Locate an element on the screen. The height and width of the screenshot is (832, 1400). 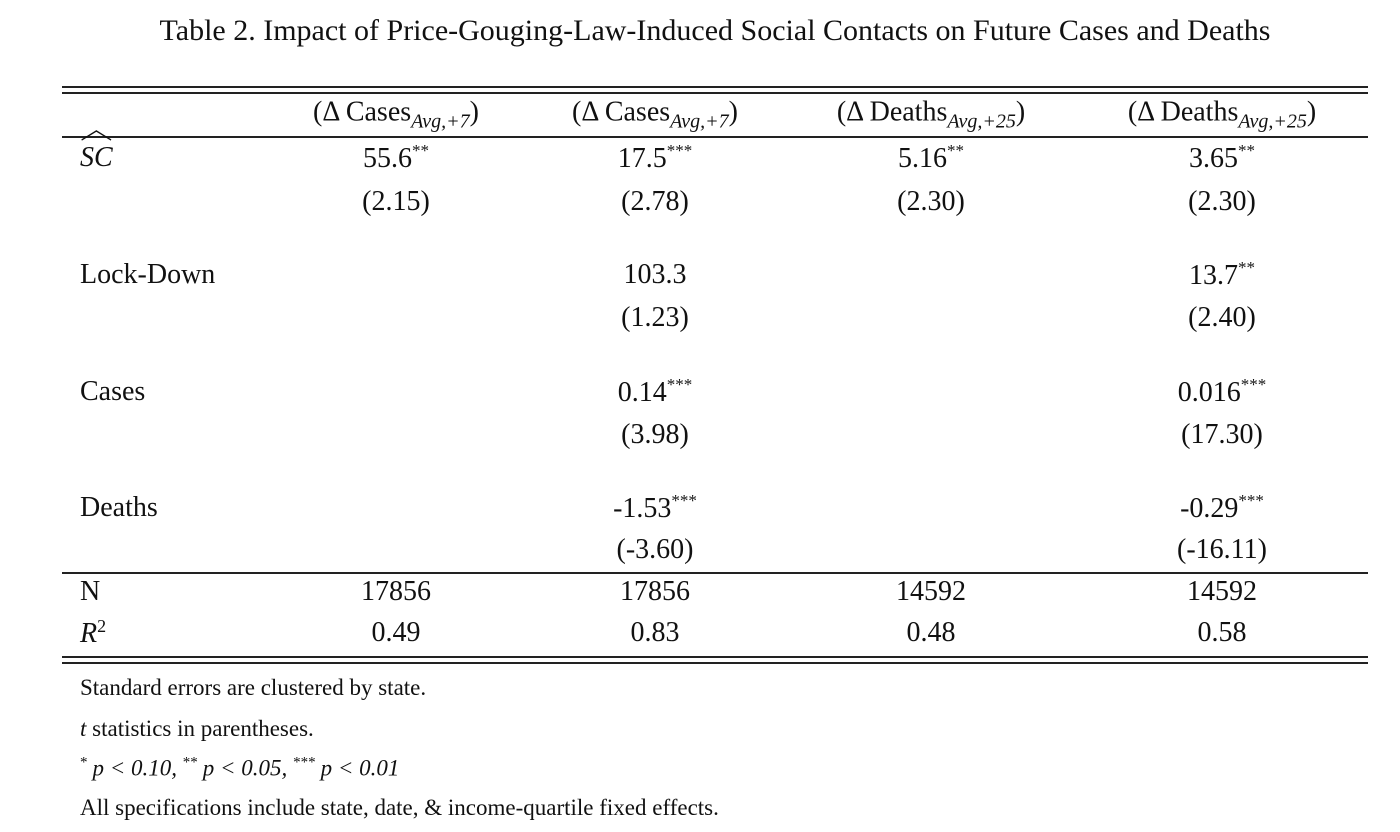
label-text: SC is located at coordinates (96, 157).